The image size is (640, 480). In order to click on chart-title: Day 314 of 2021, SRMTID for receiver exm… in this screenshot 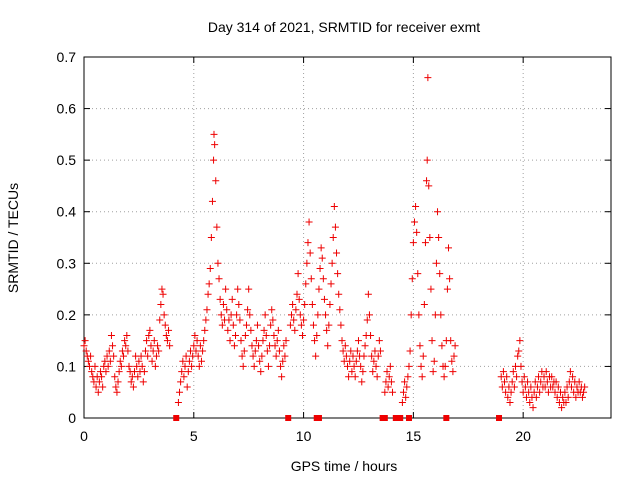, I will do `click(344, 27)`.